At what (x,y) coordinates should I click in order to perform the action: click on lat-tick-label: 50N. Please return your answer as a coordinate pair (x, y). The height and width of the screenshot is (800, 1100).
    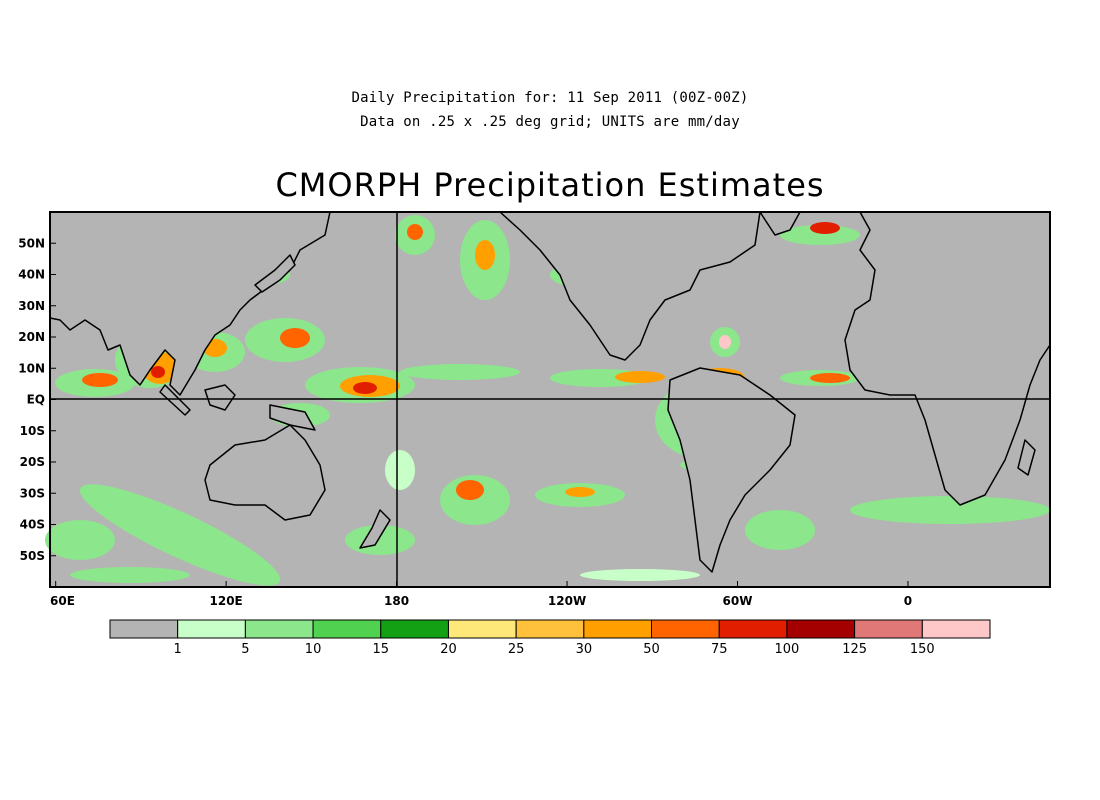
    Looking at the image, I should click on (31, 243).